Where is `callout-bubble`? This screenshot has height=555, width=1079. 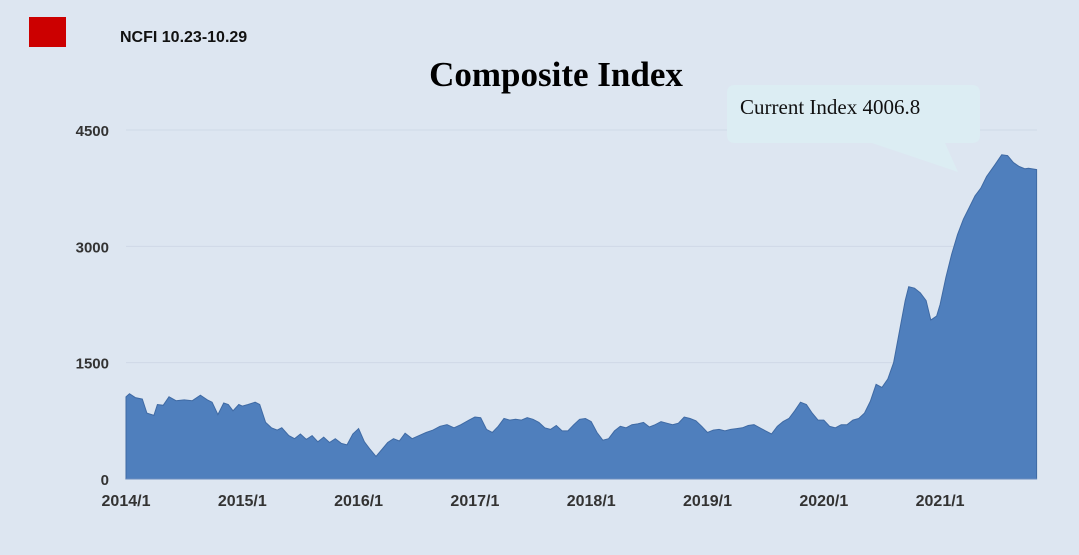 callout-bubble is located at coordinates (853, 128).